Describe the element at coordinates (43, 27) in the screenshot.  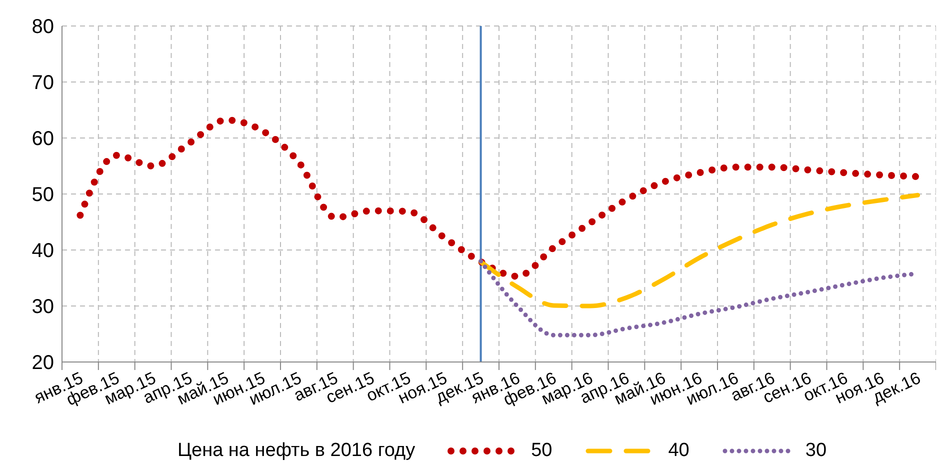
I see `y-tick-label: 80` at that location.